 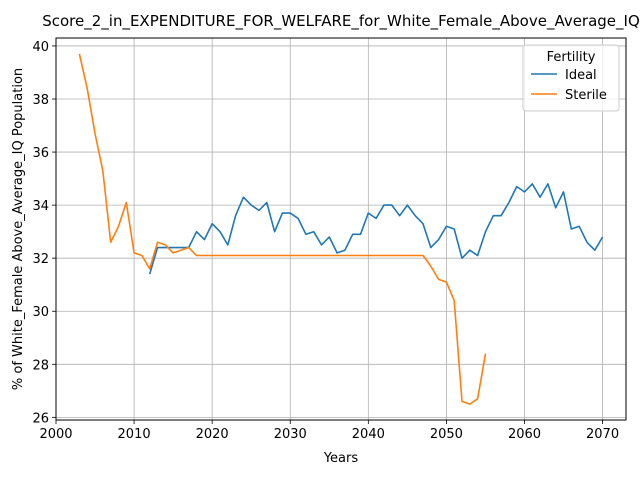 I want to click on legend: Fertility Ideal Sterile, so click(x=571, y=78).